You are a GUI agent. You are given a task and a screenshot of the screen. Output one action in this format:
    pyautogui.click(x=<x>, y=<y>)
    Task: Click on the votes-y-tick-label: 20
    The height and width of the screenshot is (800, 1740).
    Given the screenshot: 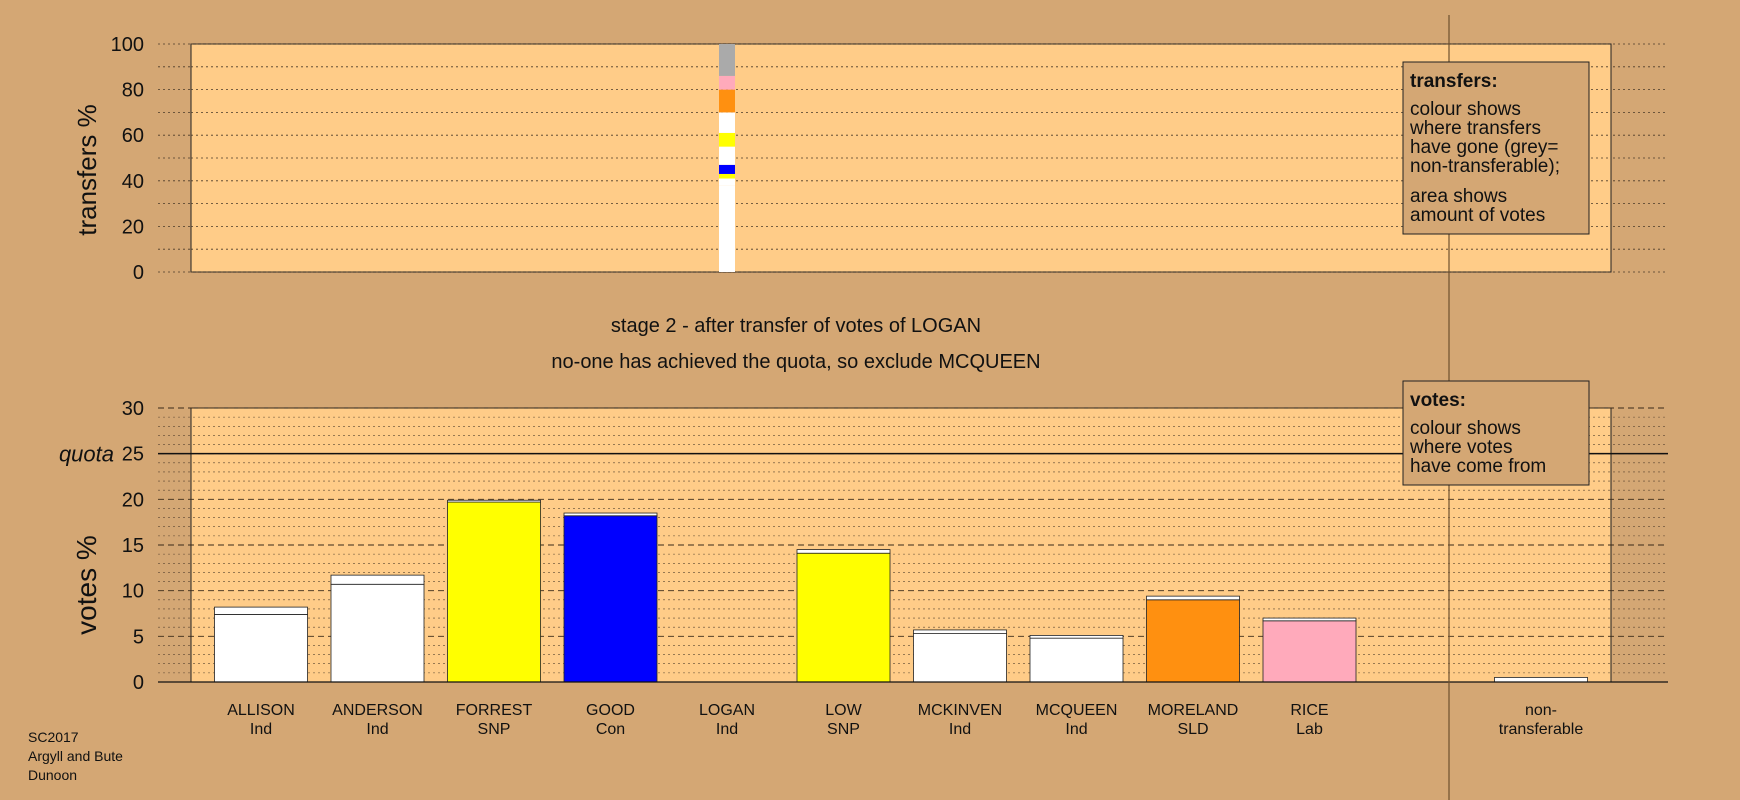 What is the action you would take?
    pyautogui.click(x=133, y=500)
    